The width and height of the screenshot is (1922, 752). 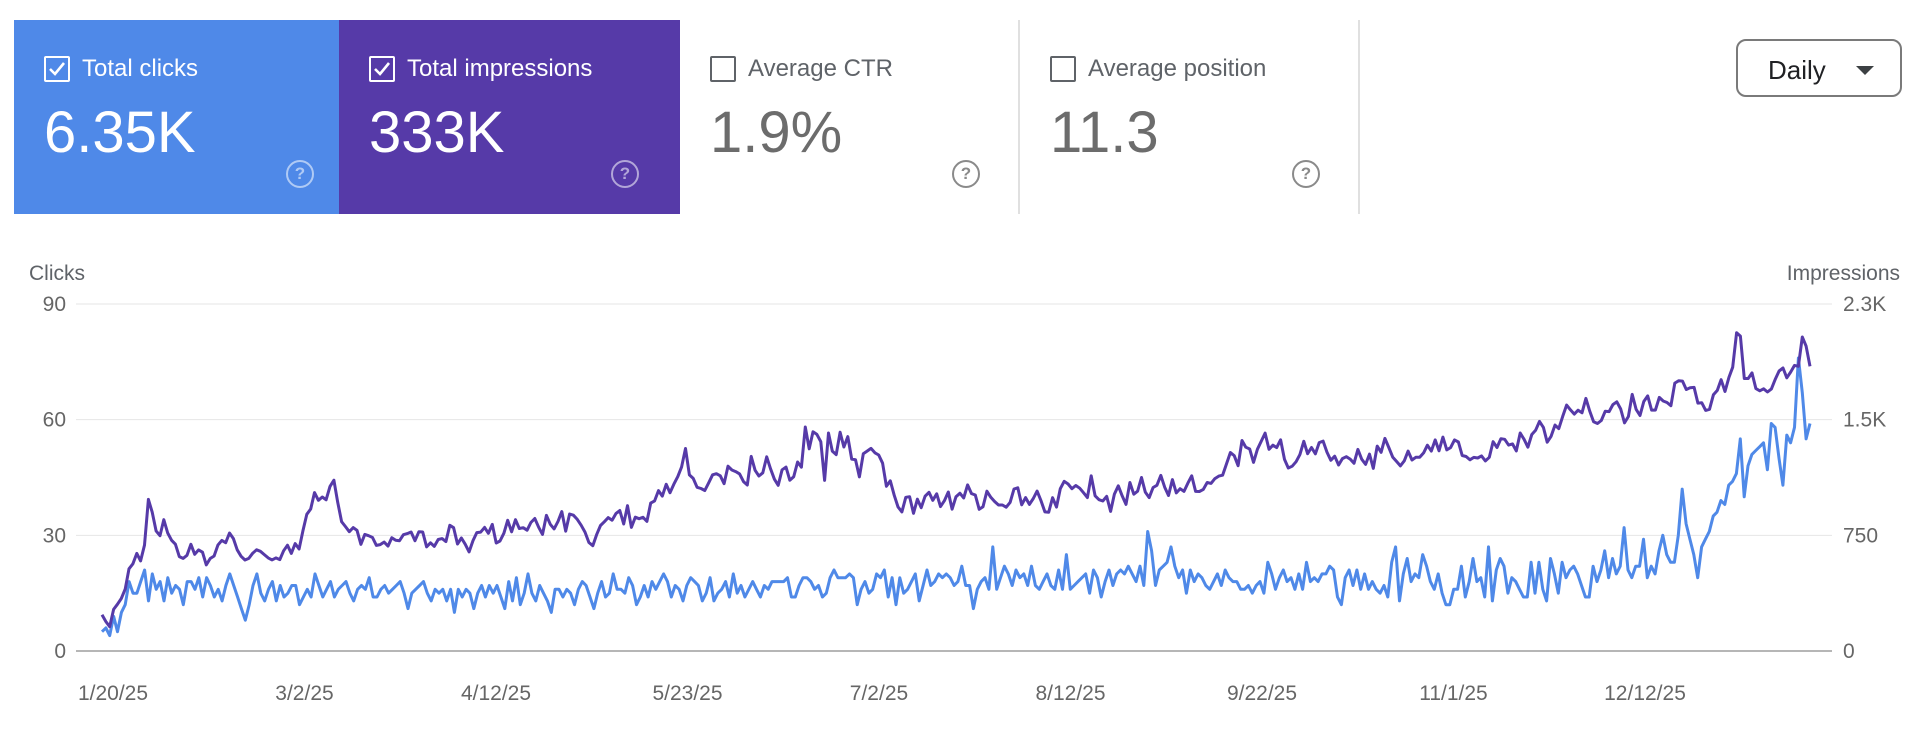 I want to click on granularity-dropdown: Daily, so click(x=1819, y=68).